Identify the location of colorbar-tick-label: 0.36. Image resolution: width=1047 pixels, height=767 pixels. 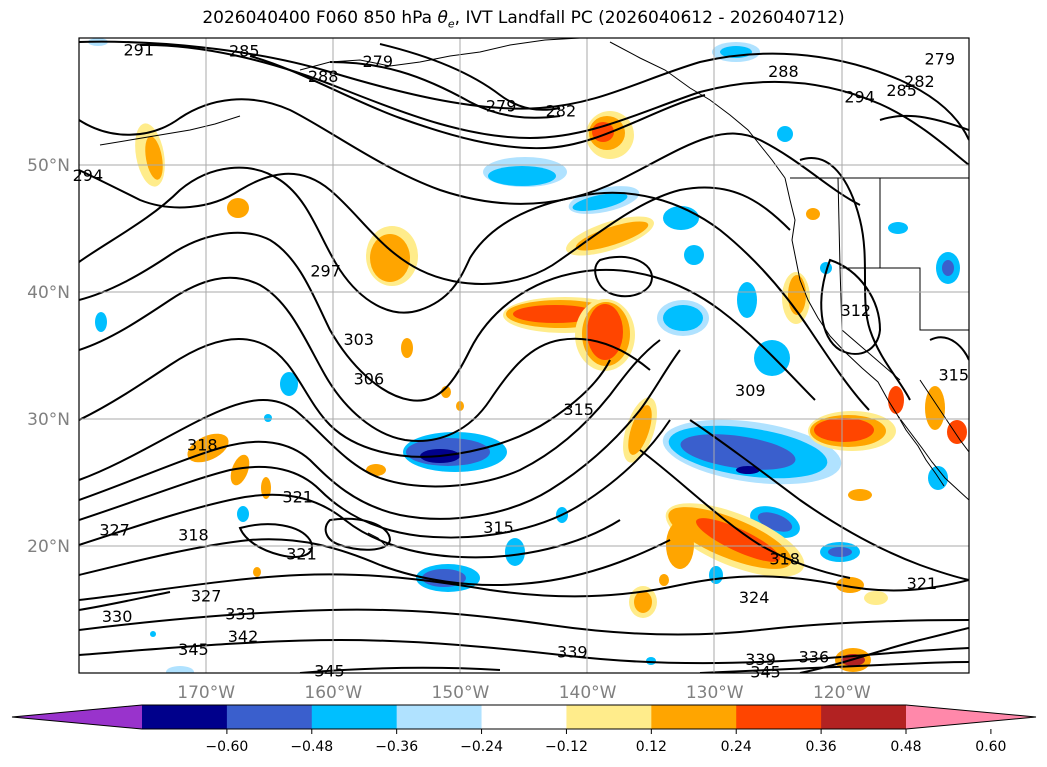
(821, 747).